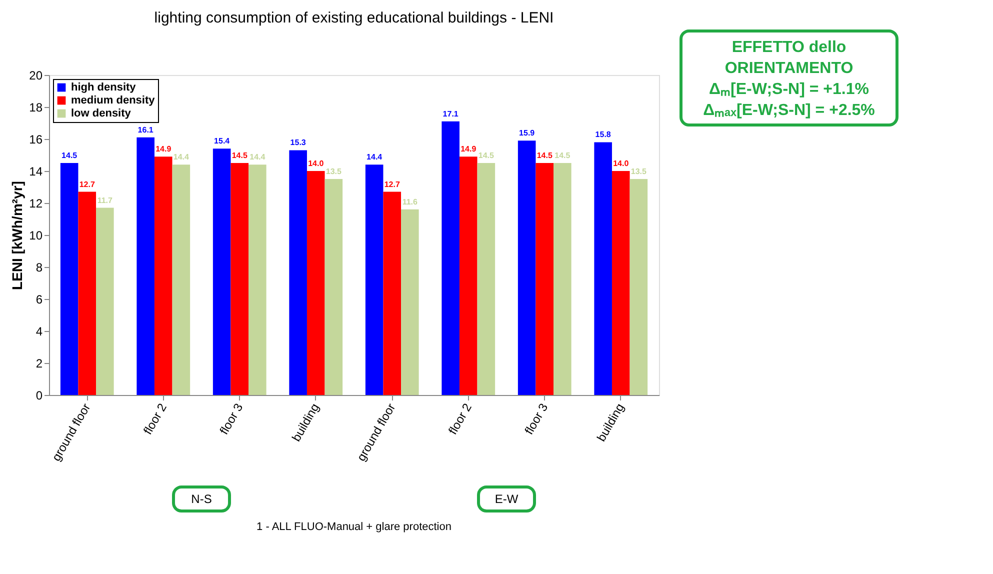 This screenshot has width=993, height=574. Describe the element at coordinates (410, 201) in the screenshot. I see `data-label: 11.6` at that location.